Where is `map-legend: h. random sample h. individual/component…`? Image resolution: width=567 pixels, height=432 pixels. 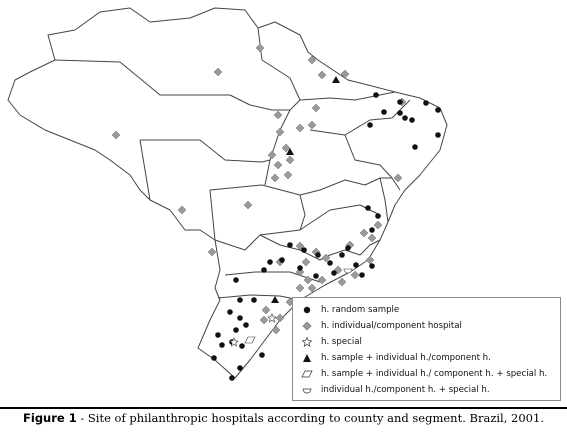 map-legend: h. random sample h. individual/component… is located at coordinates (426, 349).